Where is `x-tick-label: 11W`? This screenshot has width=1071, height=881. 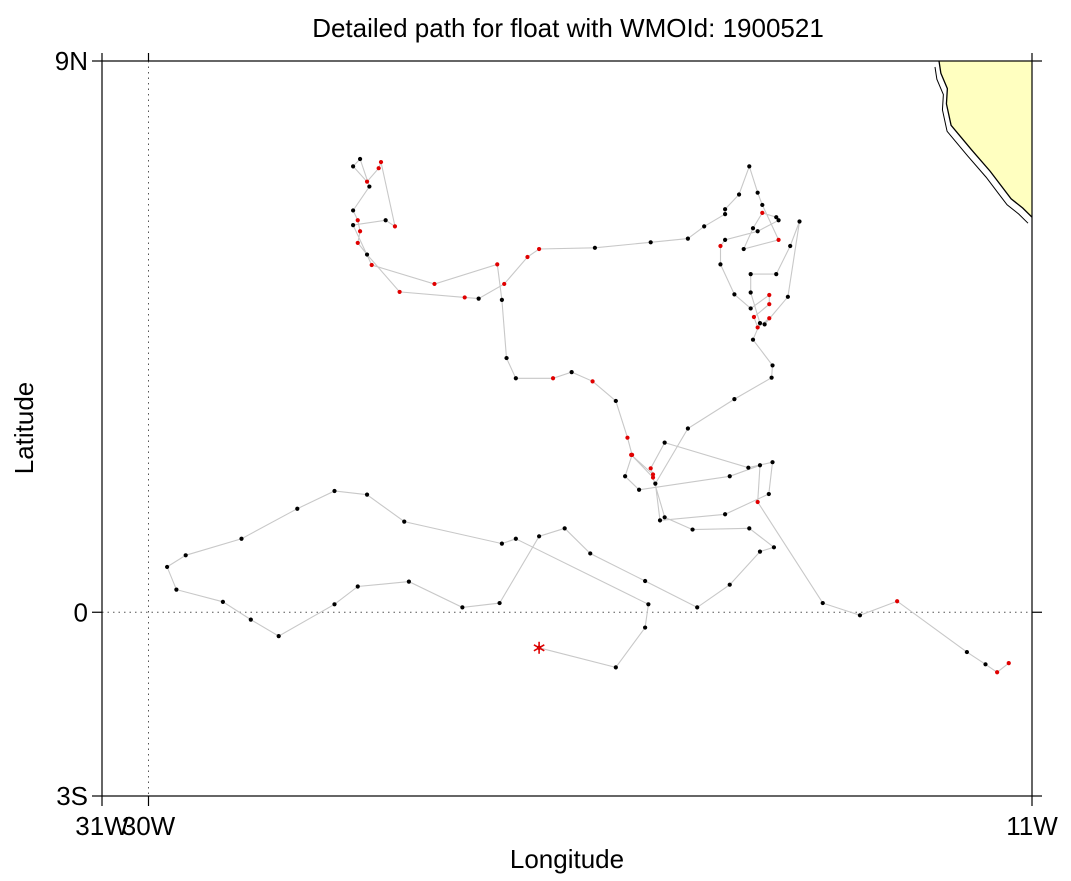
x-tick-label: 11W is located at coordinates (1032, 826).